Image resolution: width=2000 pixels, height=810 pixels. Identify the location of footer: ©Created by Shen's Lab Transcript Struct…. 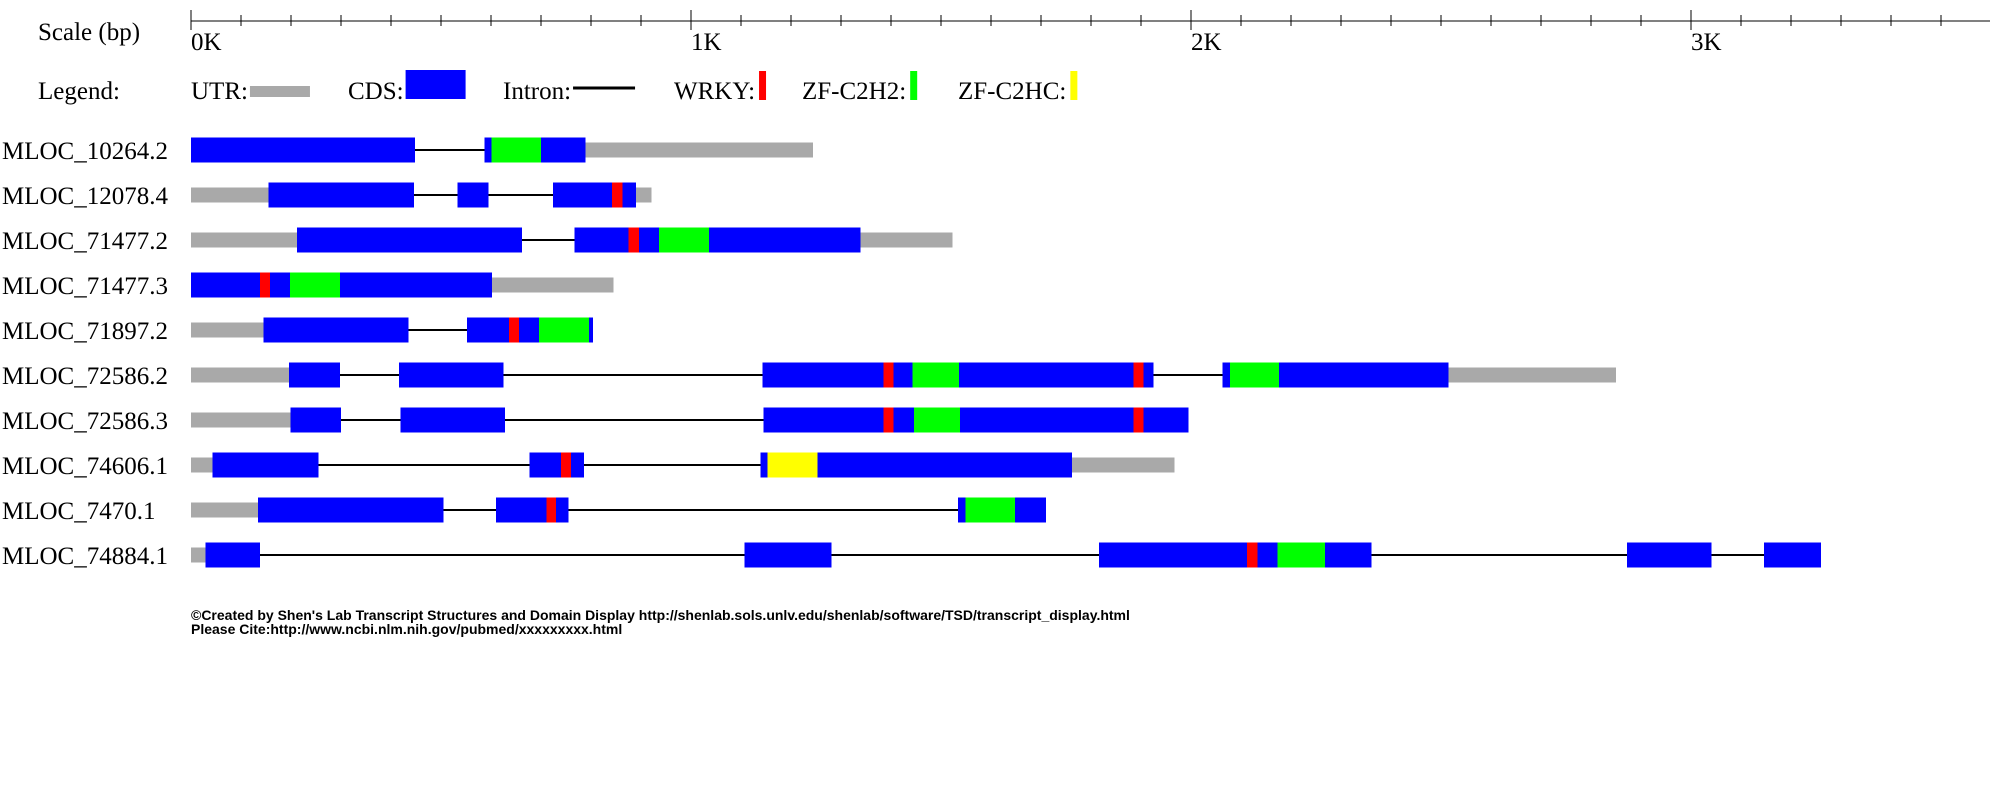
(660, 622).